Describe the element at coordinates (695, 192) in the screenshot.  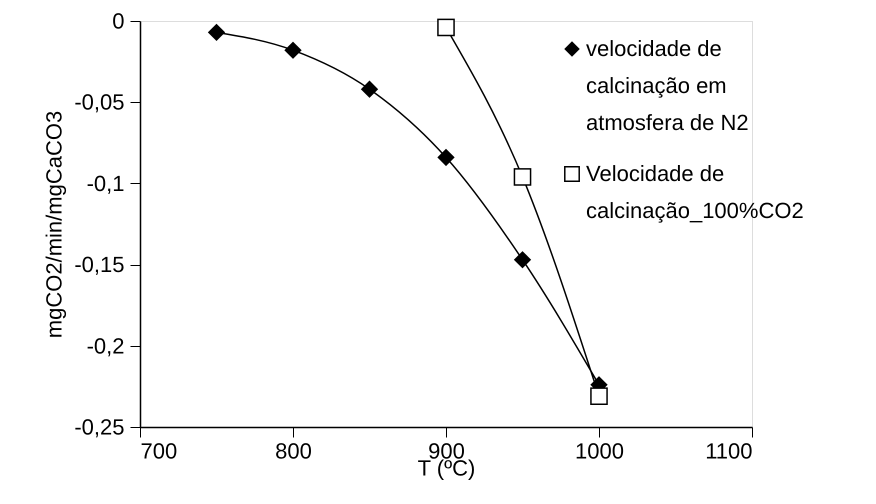
I see `legend-label: Velocidade de calcinação_100%CO2` at that location.